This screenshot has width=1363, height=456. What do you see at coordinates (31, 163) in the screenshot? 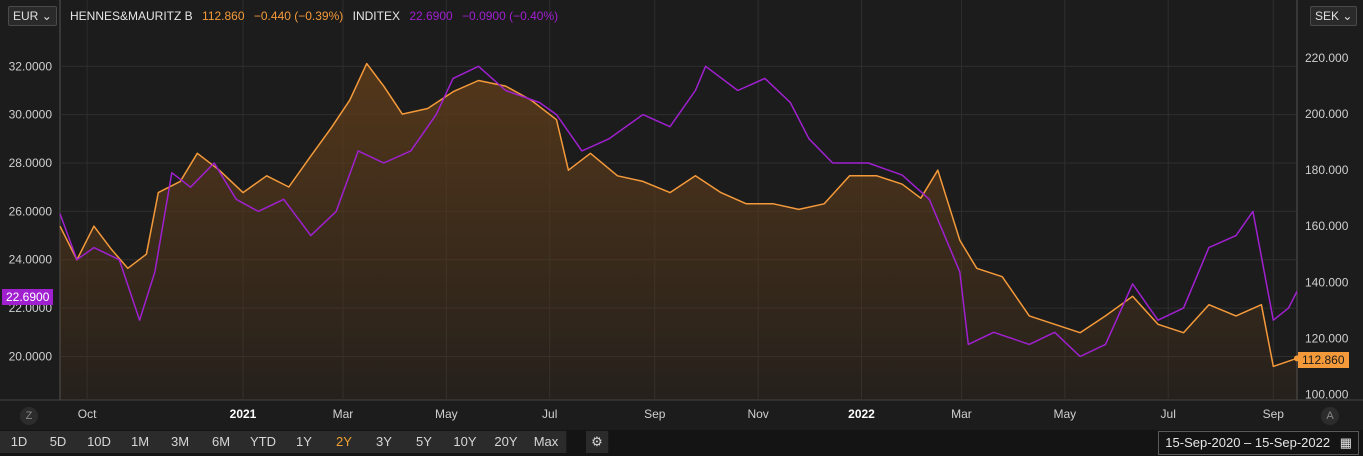
I see `left-axis-tick-label: 28.0000` at bounding box center [31, 163].